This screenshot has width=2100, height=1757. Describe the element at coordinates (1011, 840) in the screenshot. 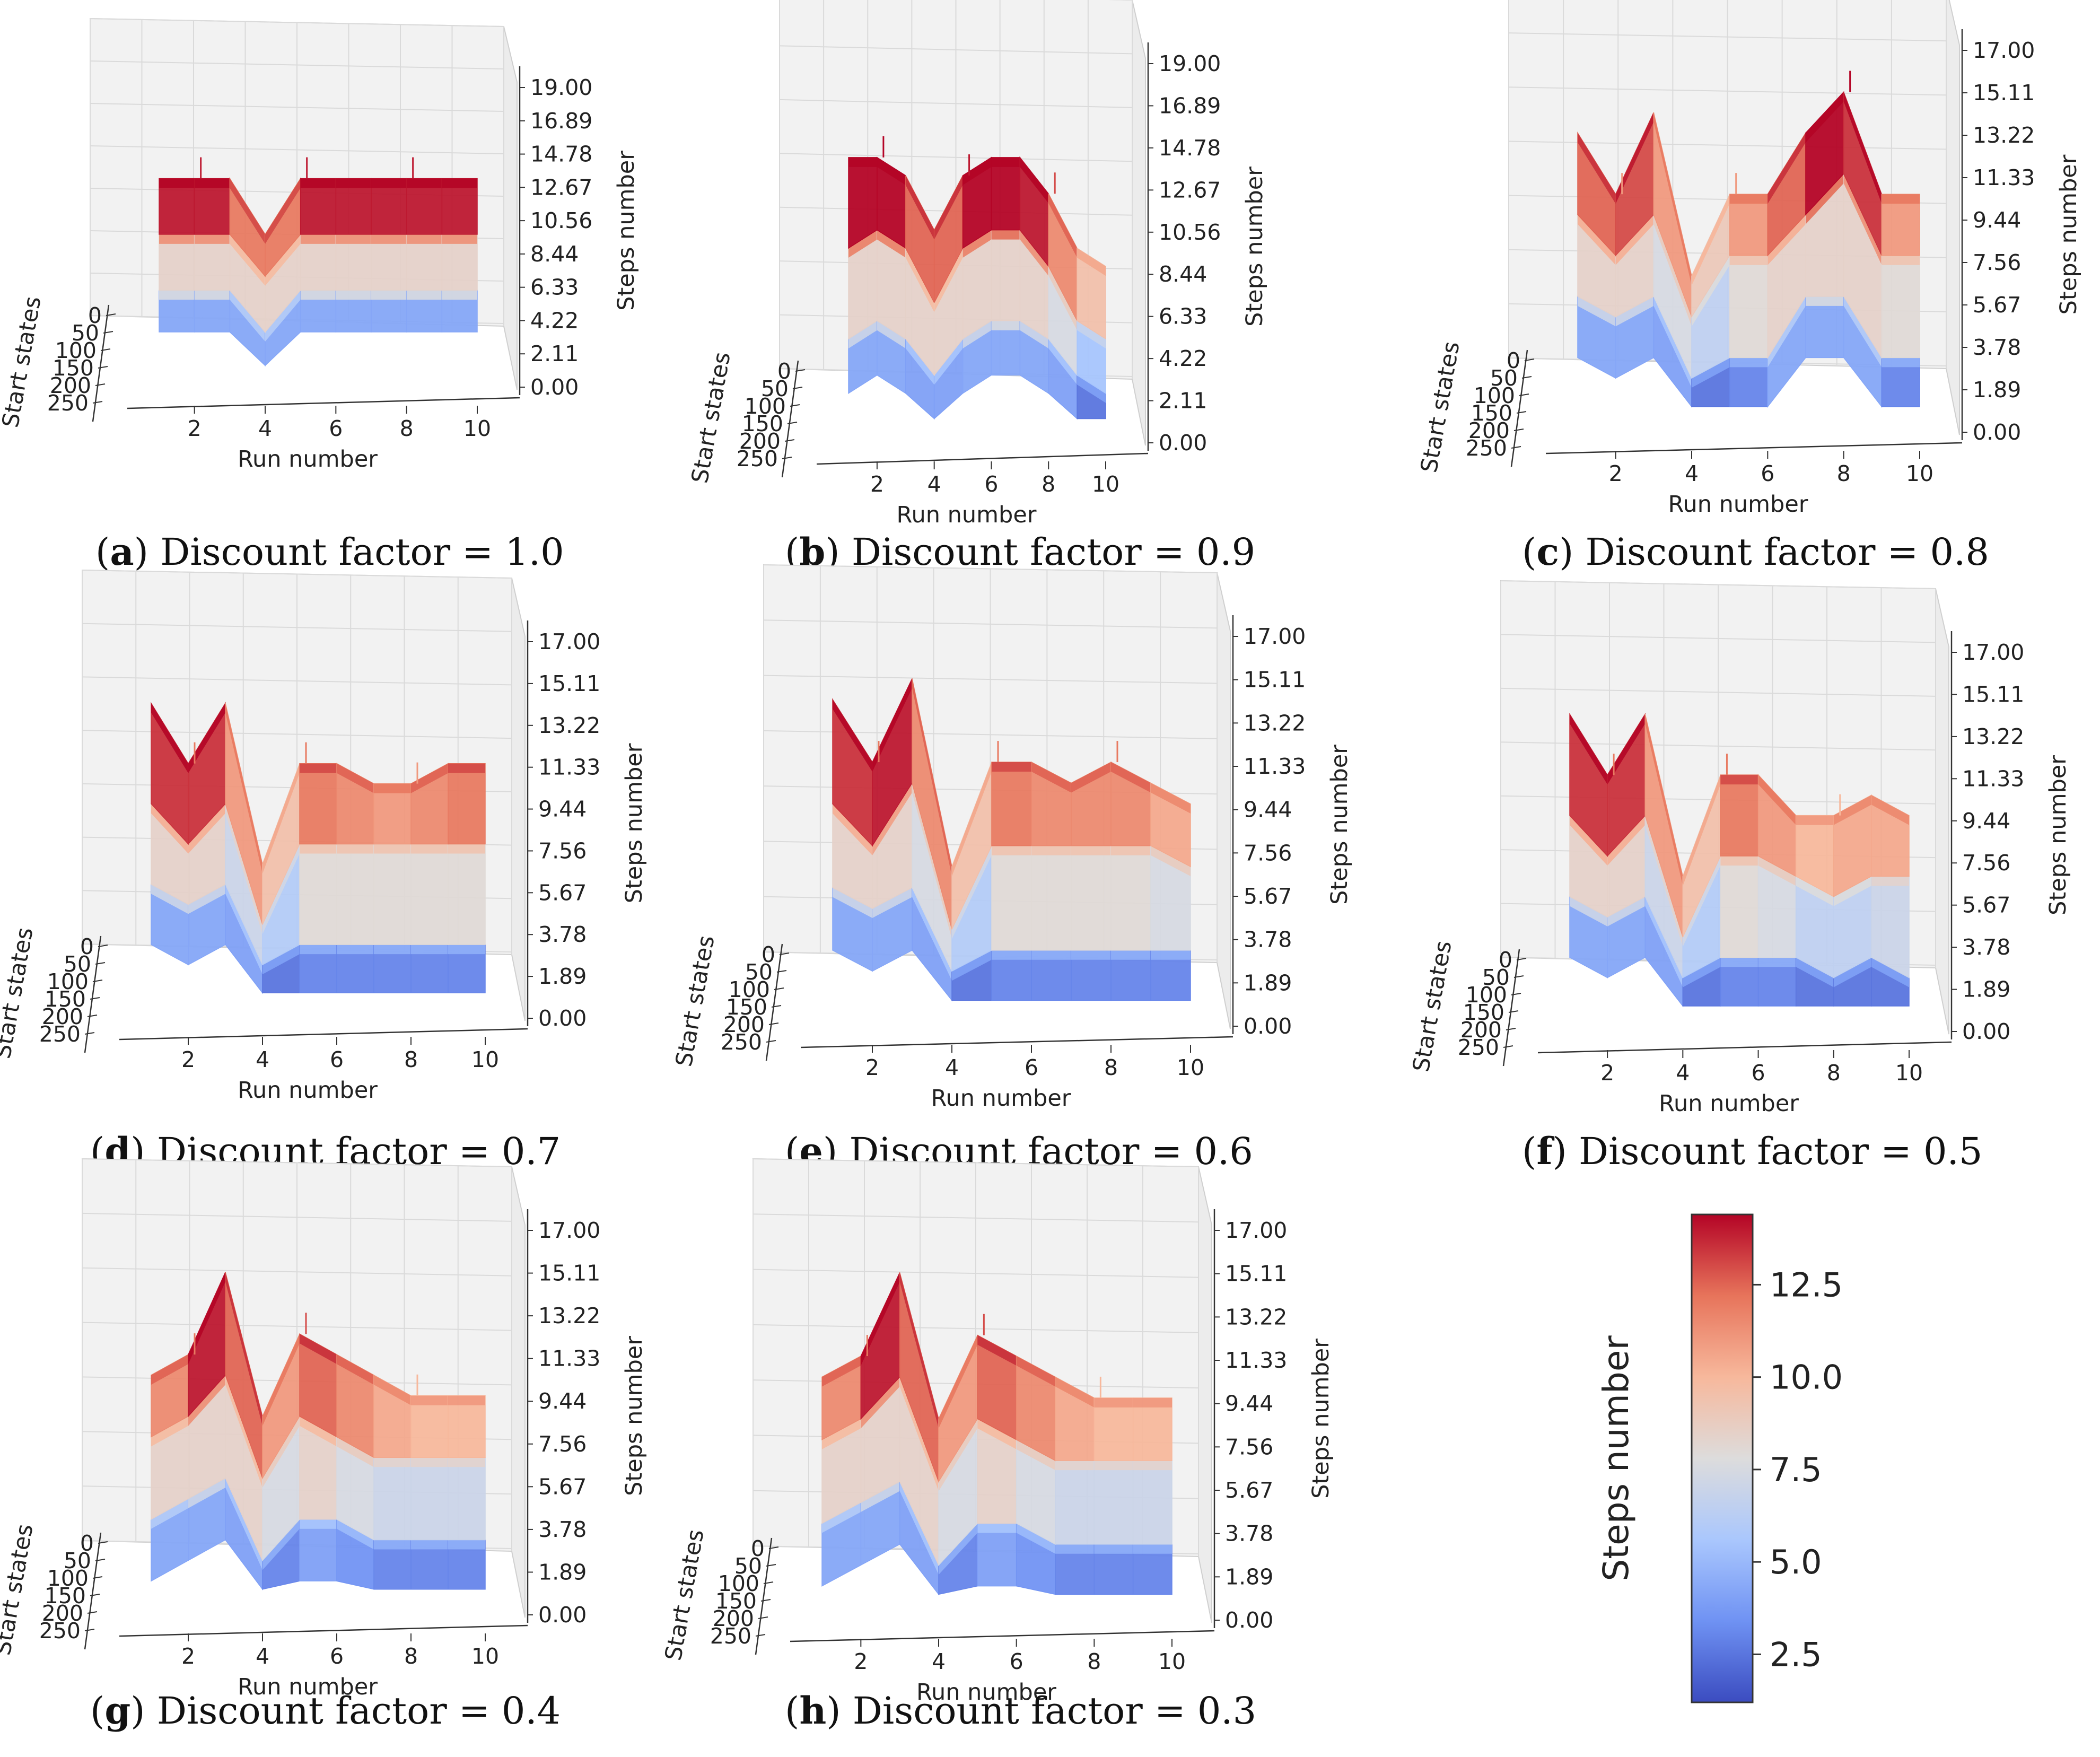

I see `surface` at that location.